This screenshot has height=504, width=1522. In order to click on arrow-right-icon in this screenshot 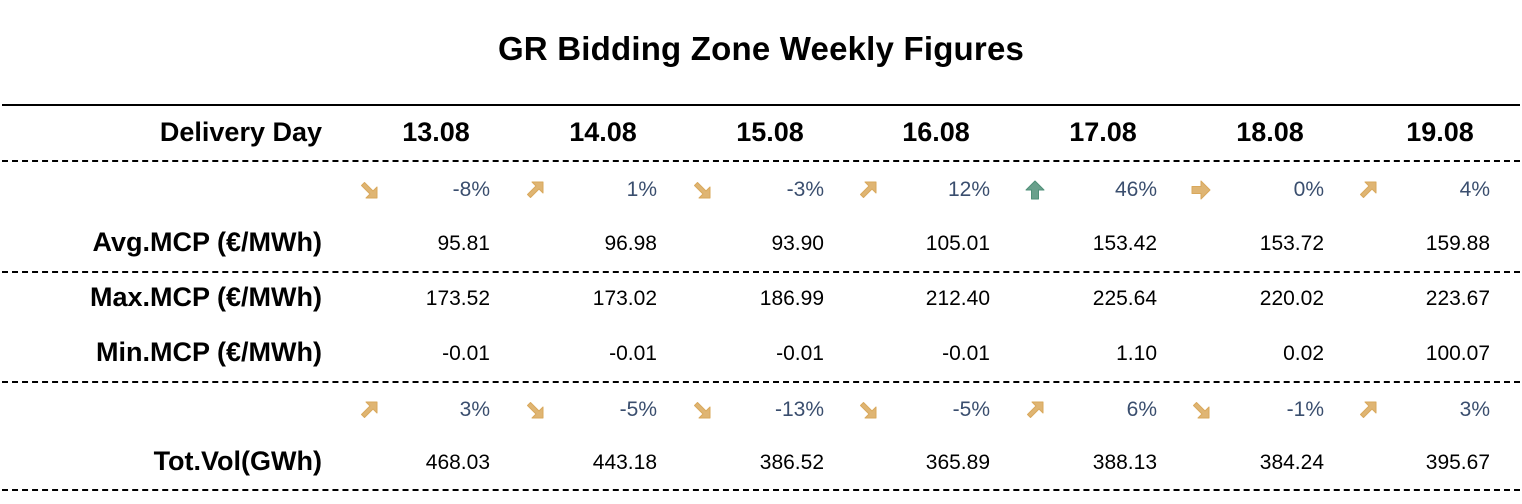, I will do `click(1201, 190)`.